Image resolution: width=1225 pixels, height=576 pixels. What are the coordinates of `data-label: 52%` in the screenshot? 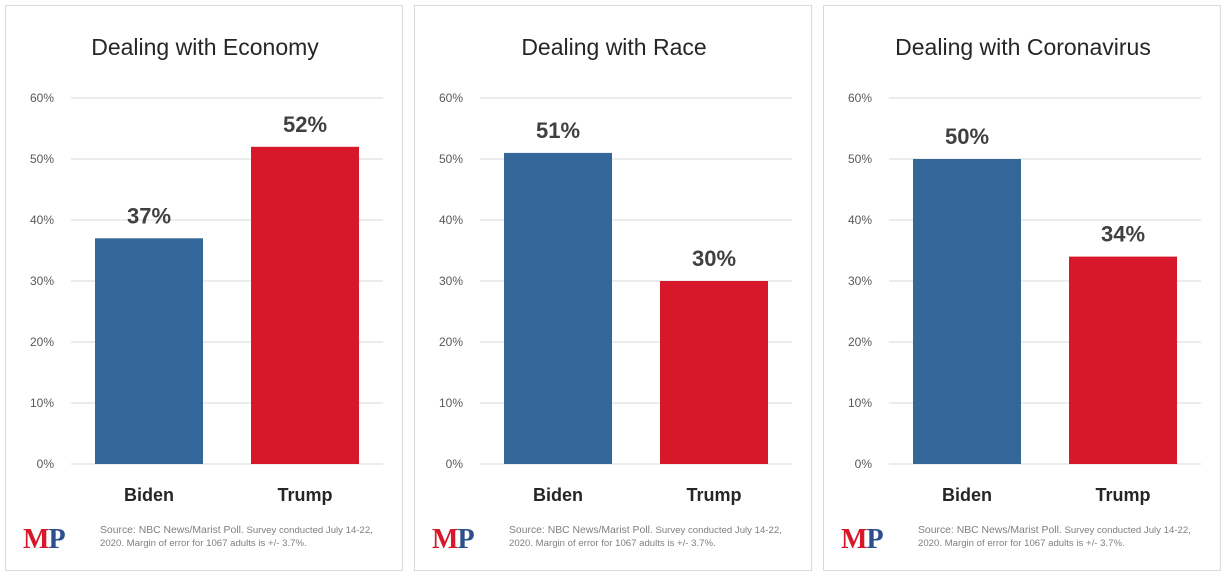 It's located at (305, 124).